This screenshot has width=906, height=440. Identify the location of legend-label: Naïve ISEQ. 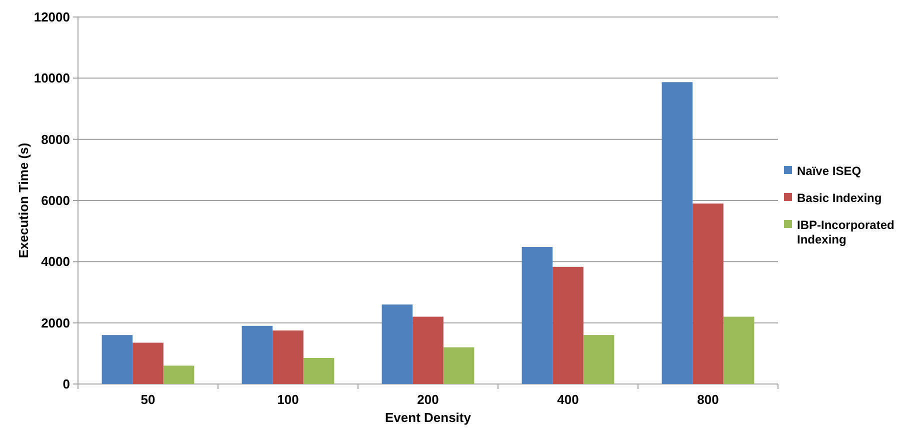
(829, 171).